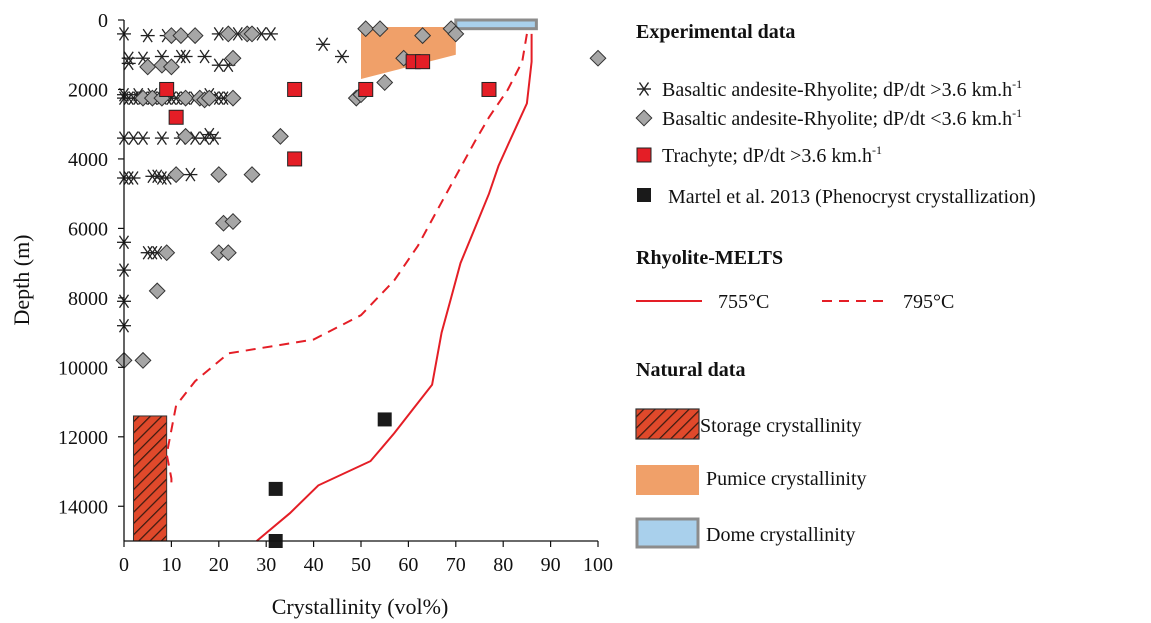 This screenshot has width=1151, height=623. What do you see at coordinates (877, 150) in the screenshot?
I see `legend-sup-trachyte: -1` at bounding box center [877, 150].